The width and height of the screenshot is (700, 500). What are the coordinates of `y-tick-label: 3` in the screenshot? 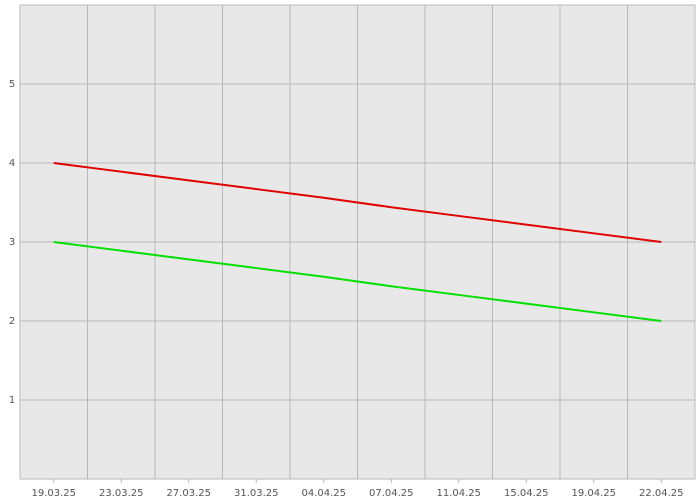 It's located at (12, 242).